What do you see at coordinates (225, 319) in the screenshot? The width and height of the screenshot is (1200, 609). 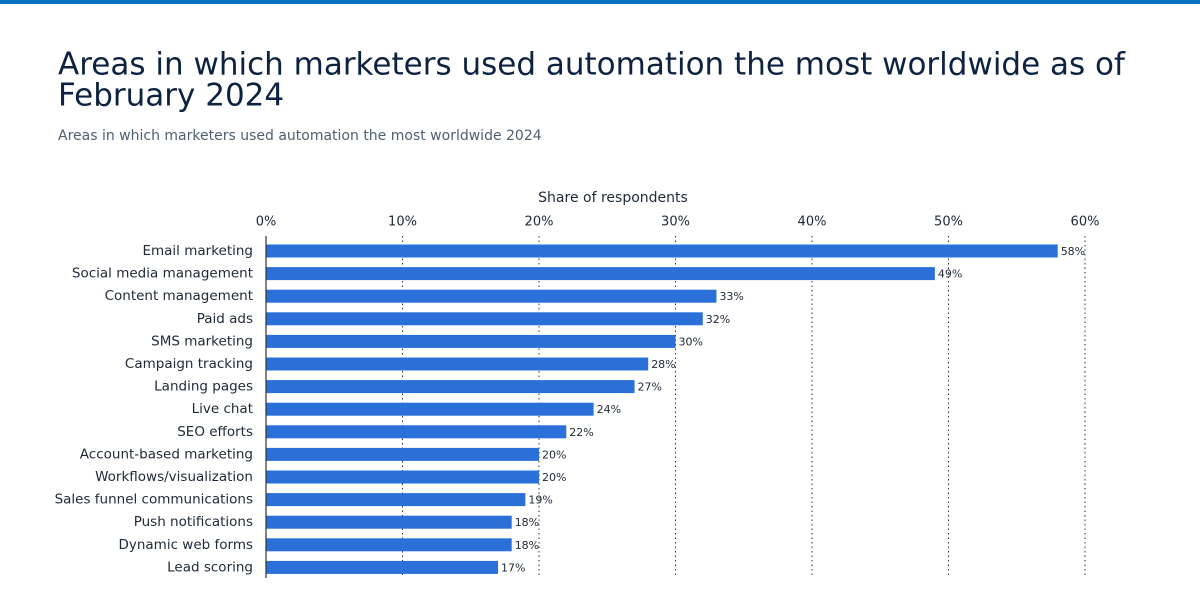 I see `category-label: Paid ads` at bounding box center [225, 319].